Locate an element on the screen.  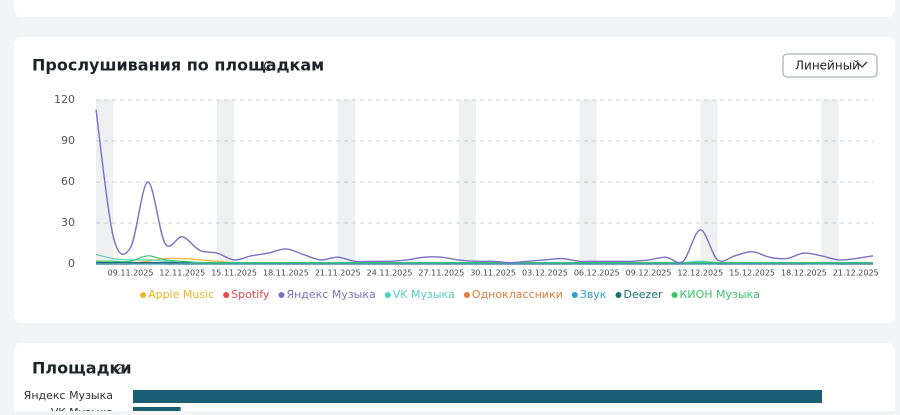
x-tick-label: 09.12.2025 is located at coordinates (649, 273).